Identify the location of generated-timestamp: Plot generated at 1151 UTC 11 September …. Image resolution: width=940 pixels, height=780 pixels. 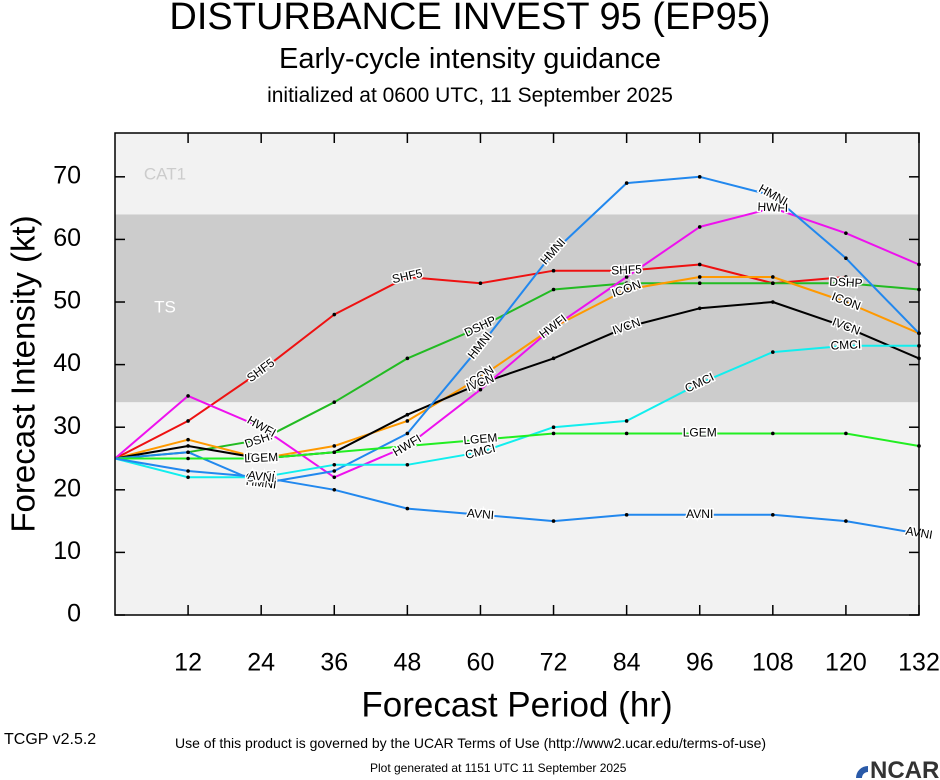
(498, 768).